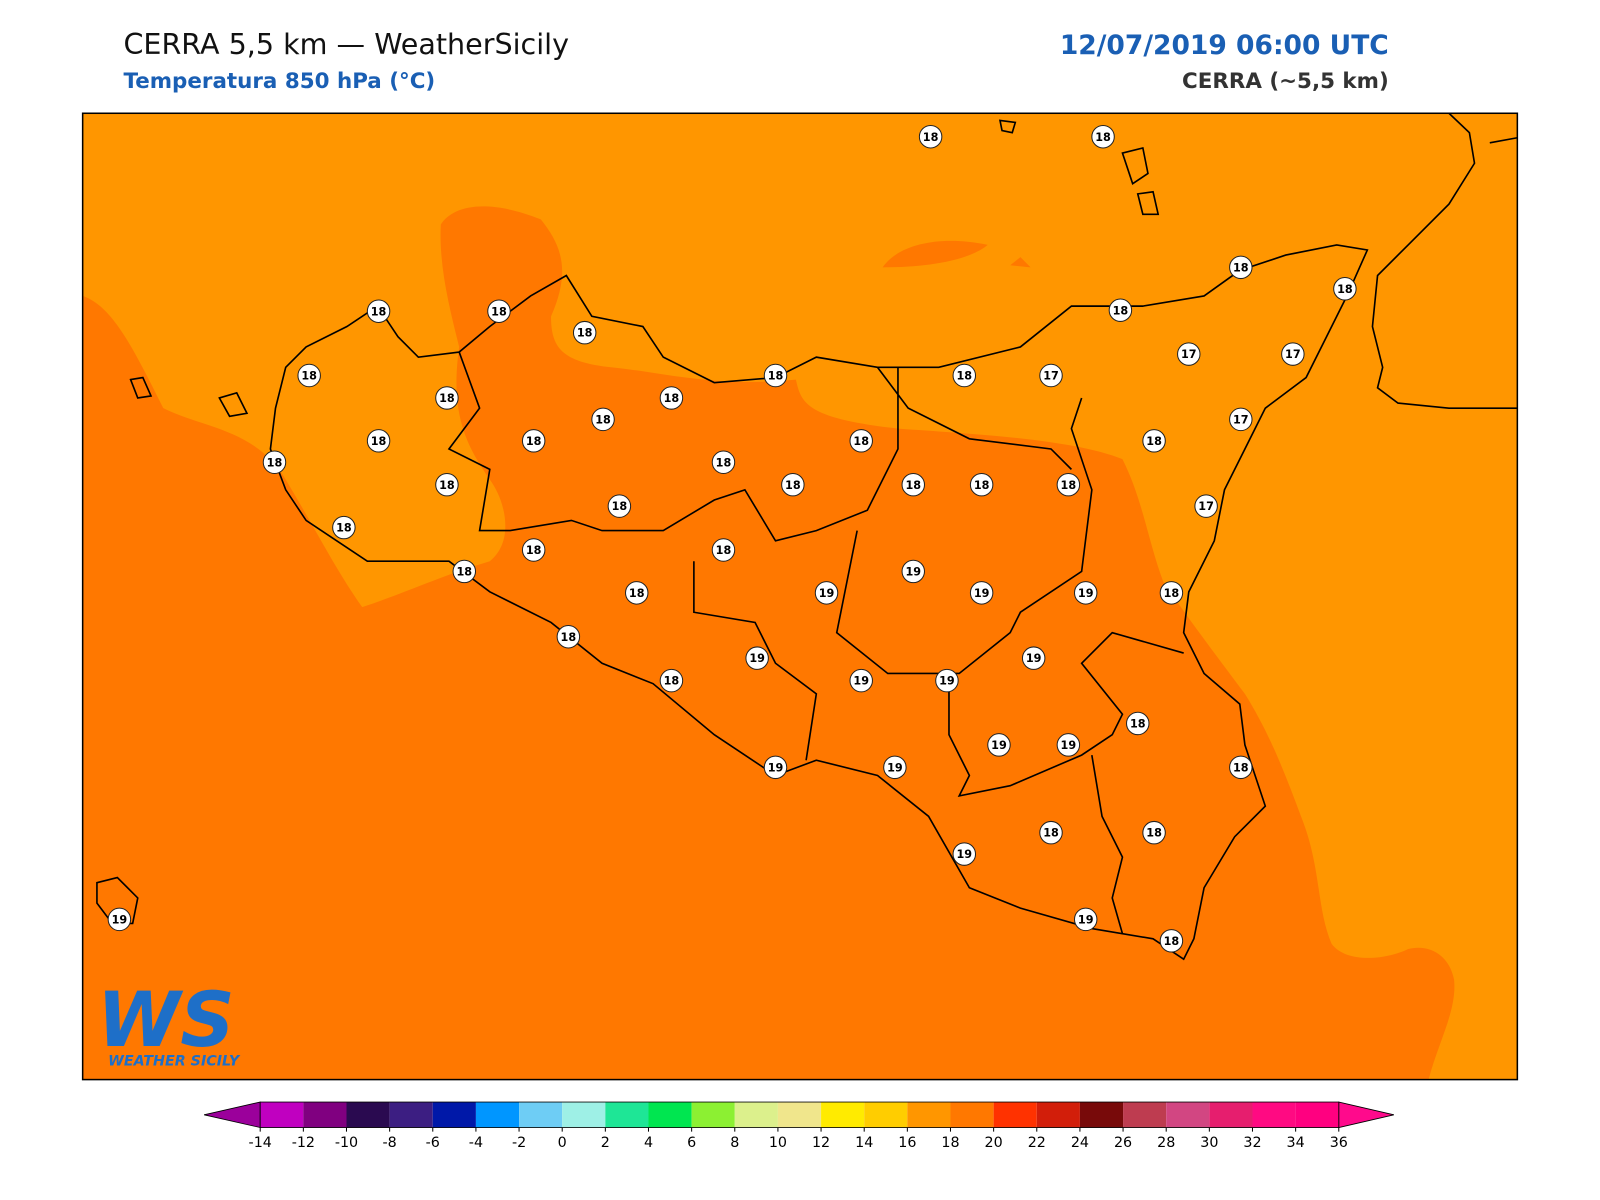 This screenshot has width=1600, height=1200. What do you see at coordinates (562, 1143) in the screenshot?
I see `colorbar-tick-label: 0` at bounding box center [562, 1143].